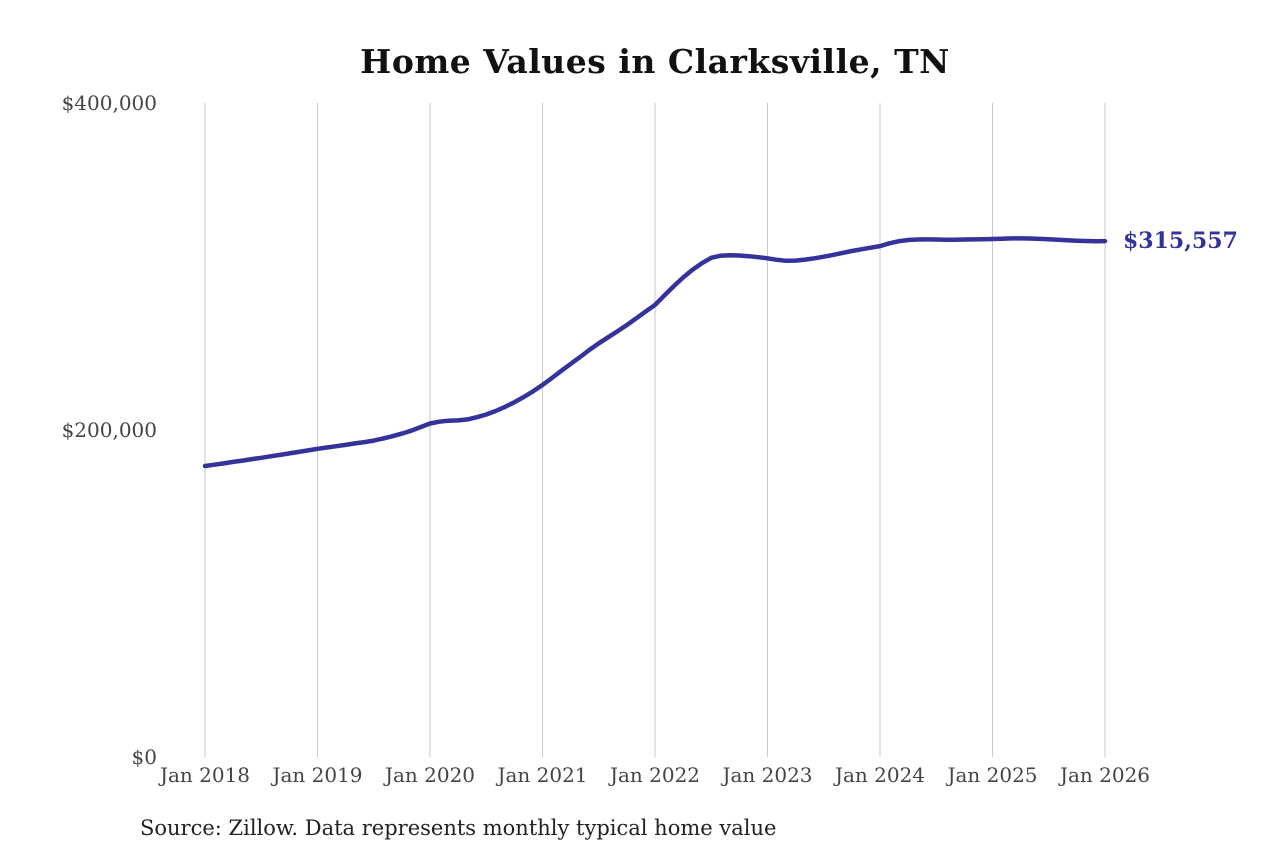 Image resolution: width=1280 pixels, height=853 pixels. I want to click on x-axis-label-jan-2020: Jan 2020, so click(430, 775).